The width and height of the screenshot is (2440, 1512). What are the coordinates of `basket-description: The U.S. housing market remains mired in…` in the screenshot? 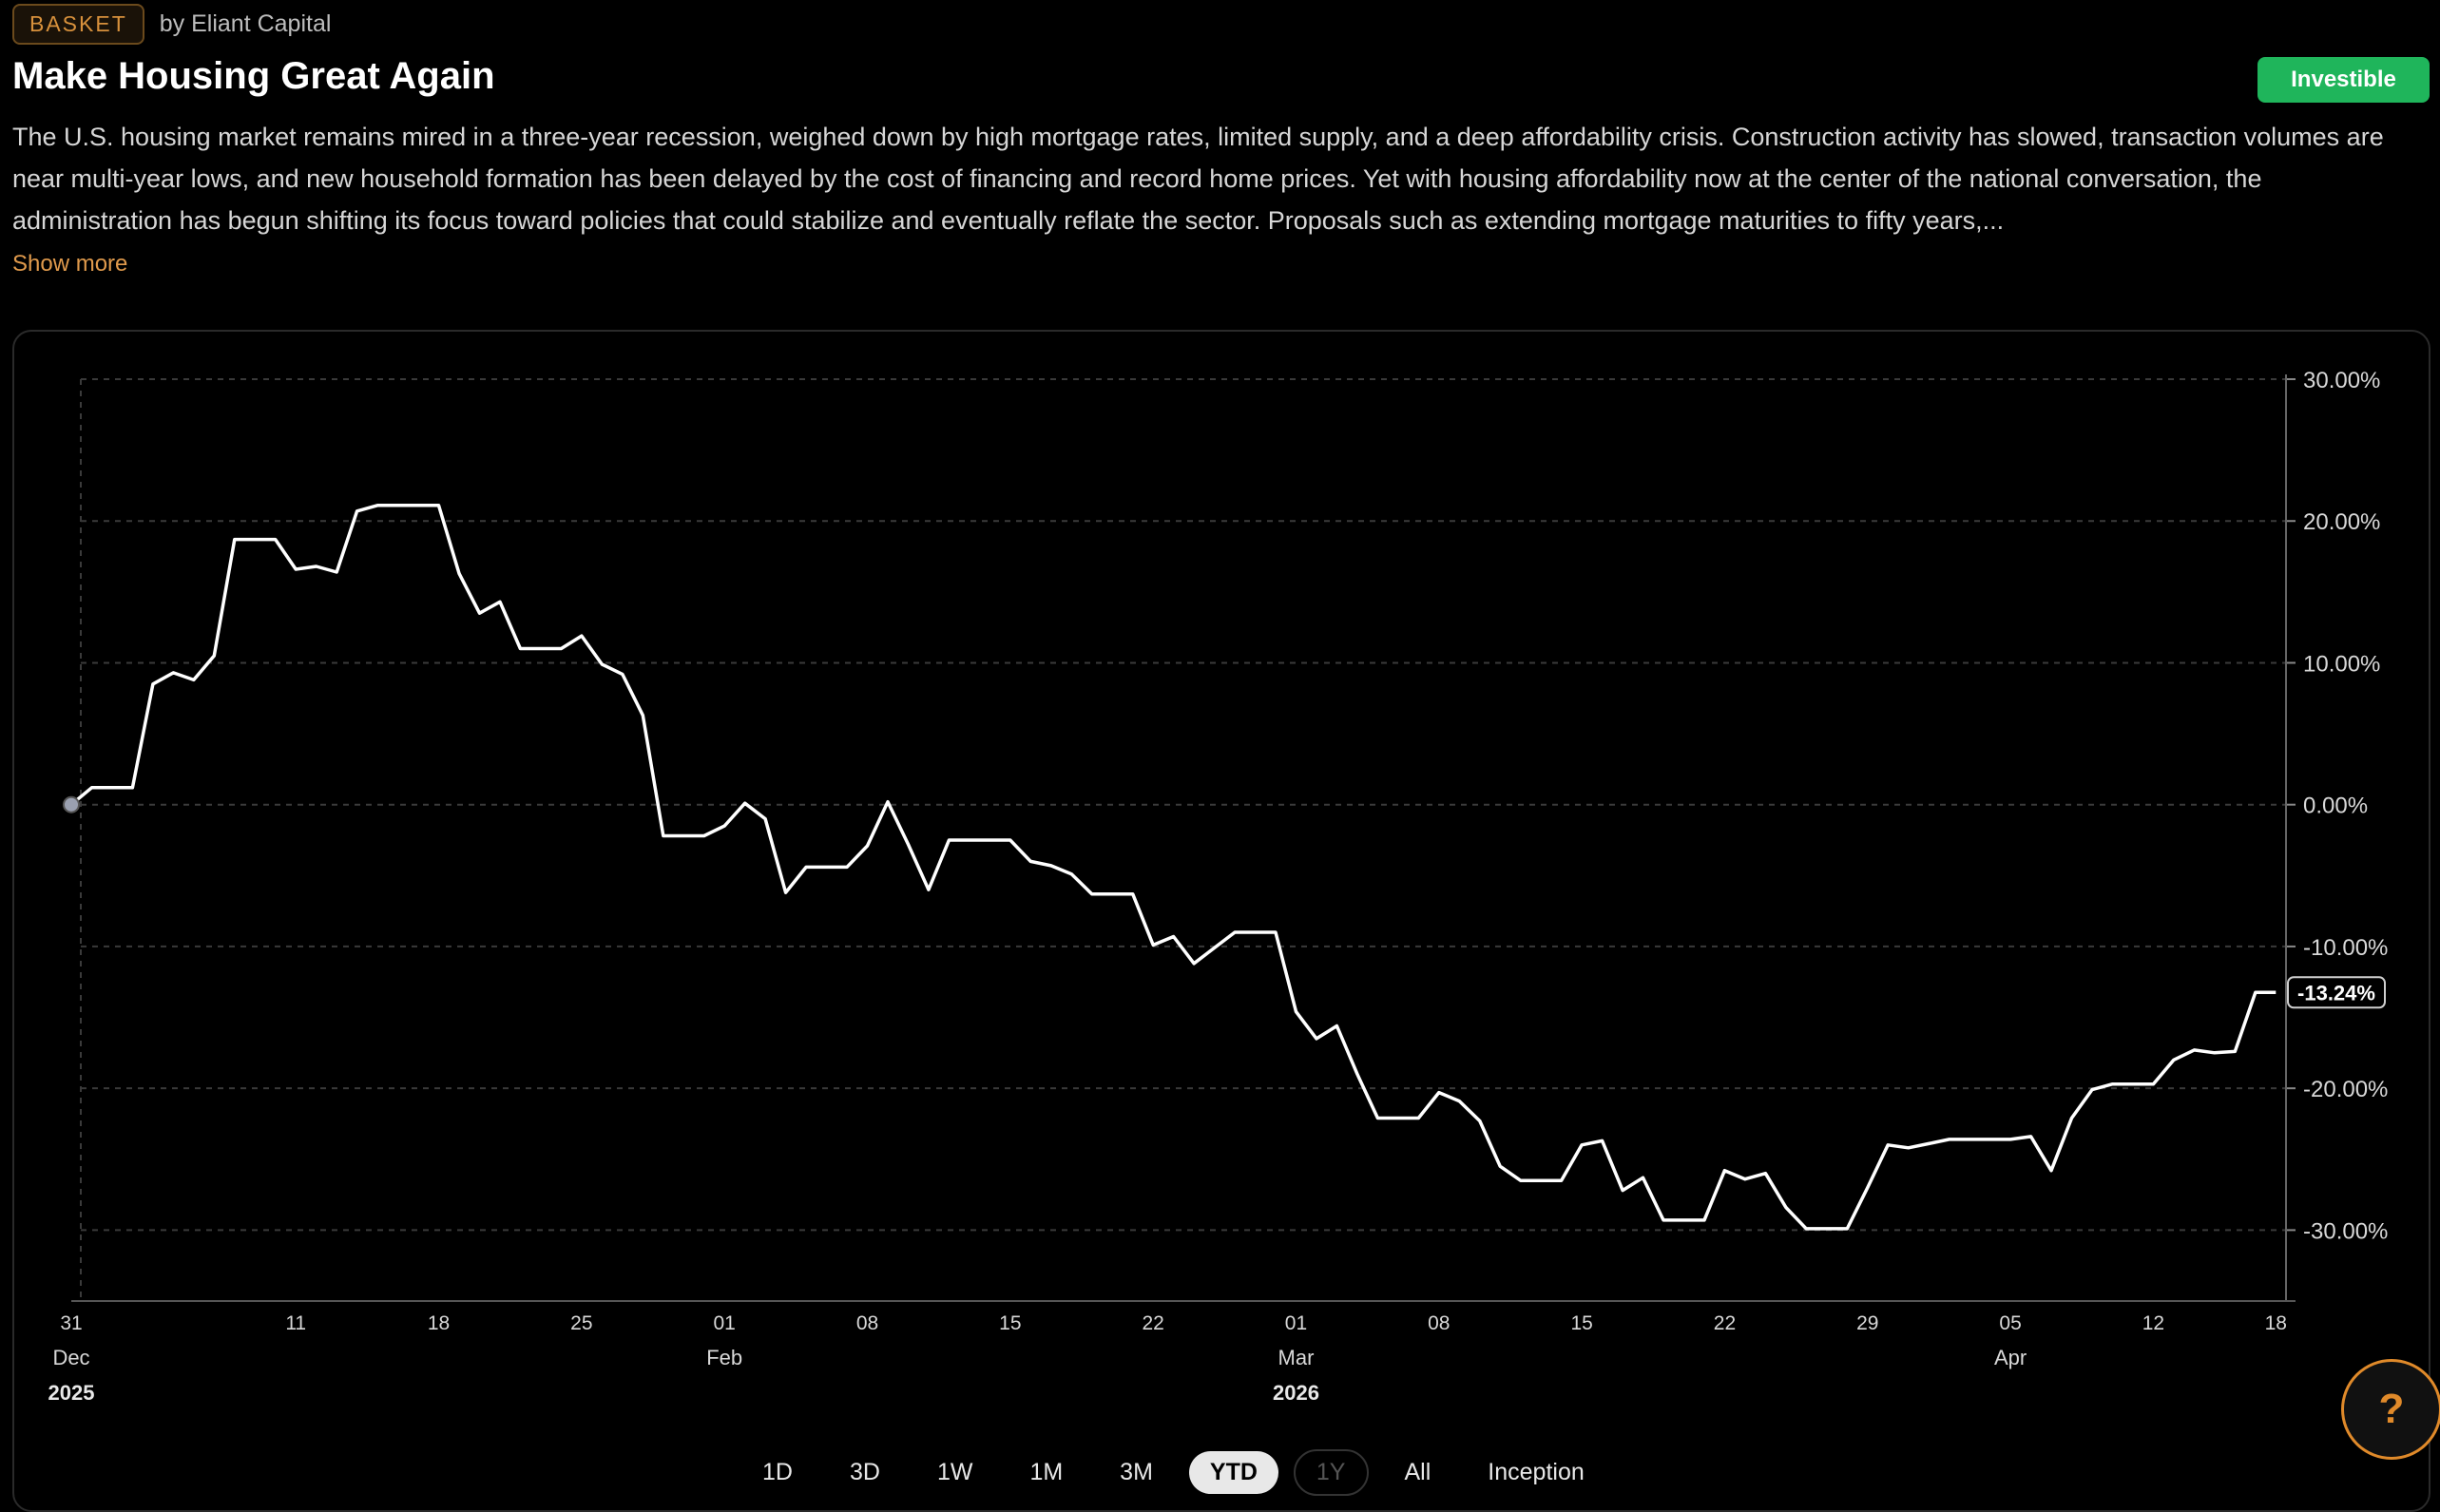 It's located at (1198, 179).